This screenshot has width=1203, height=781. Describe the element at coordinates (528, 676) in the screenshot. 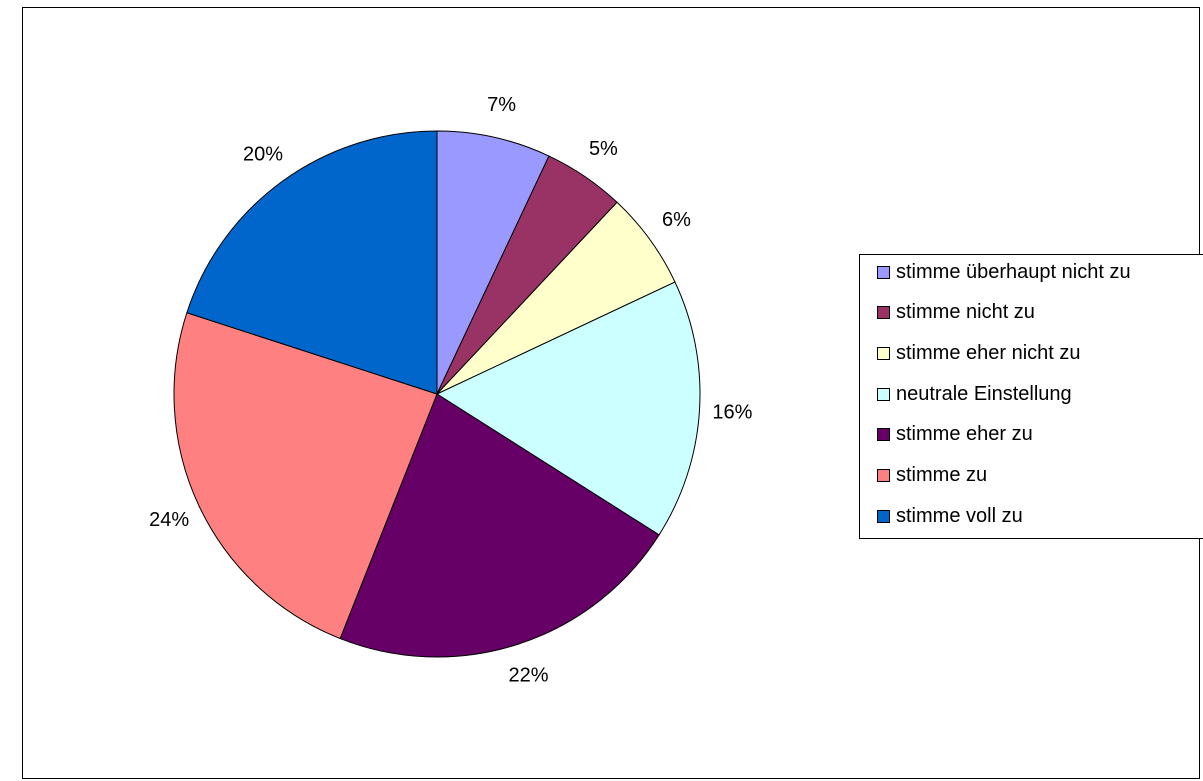

I see `data-label: 22%` at that location.